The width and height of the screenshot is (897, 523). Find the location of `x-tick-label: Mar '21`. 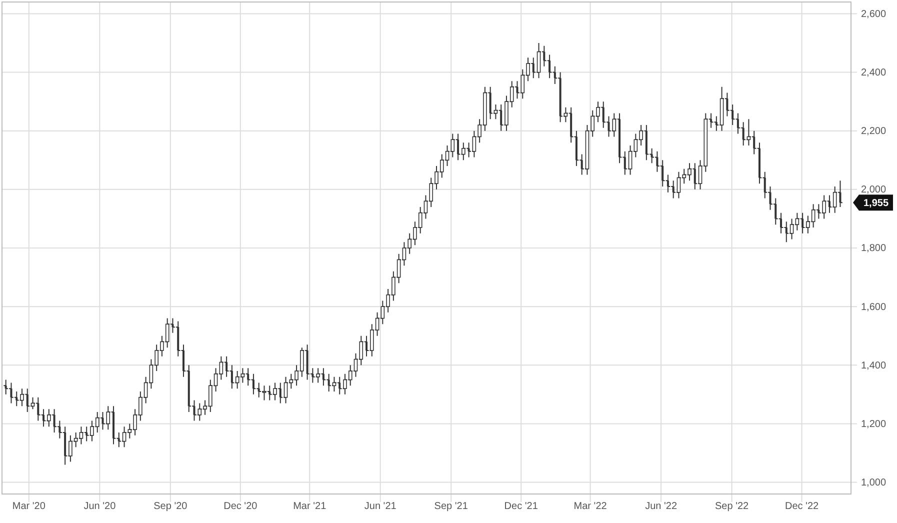

x-tick-label: Mar '21 is located at coordinates (310, 506).